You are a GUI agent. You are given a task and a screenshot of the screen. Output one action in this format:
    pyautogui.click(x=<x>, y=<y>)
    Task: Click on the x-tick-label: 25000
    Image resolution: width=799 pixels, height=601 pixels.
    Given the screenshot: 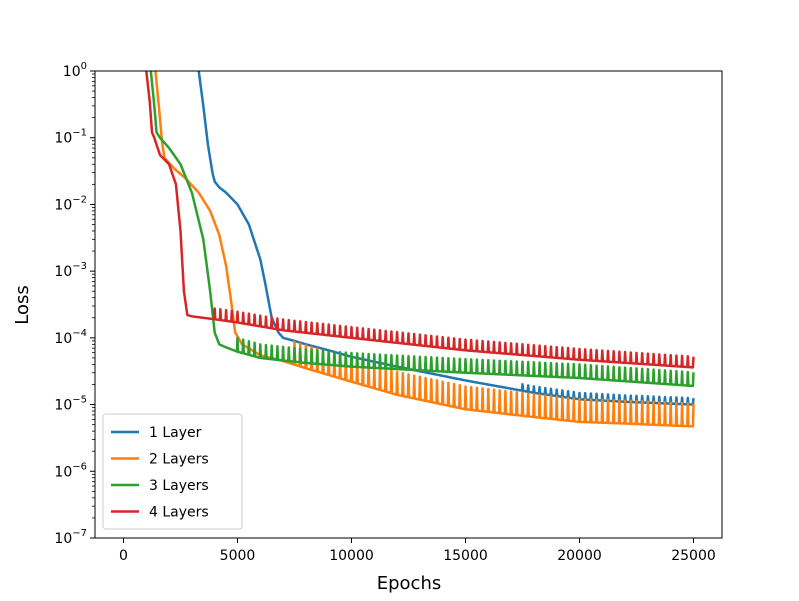 What is the action you would take?
    pyautogui.click(x=693, y=556)
    